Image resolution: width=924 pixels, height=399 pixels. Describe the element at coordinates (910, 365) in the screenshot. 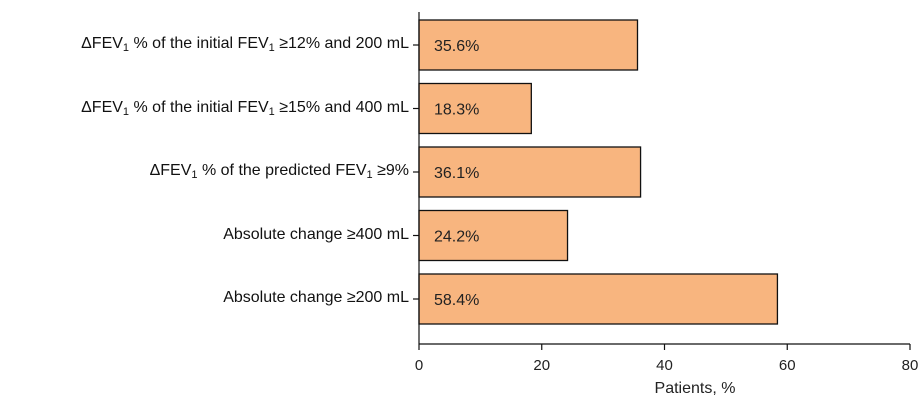

I see `x-tick-label: 80` at that location.